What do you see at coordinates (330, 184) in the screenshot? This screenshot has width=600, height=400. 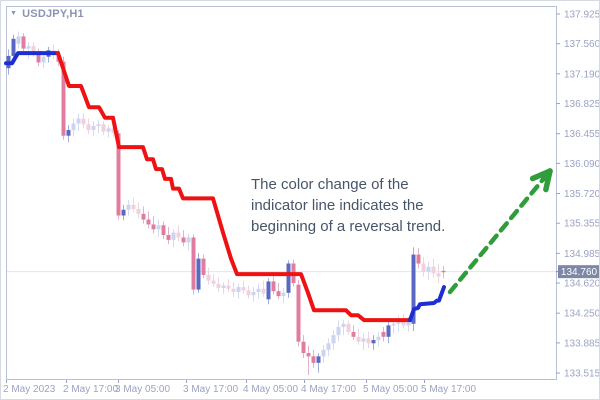 I see `annotation-line-1: The color change of the` at bounding box center [330, 184].